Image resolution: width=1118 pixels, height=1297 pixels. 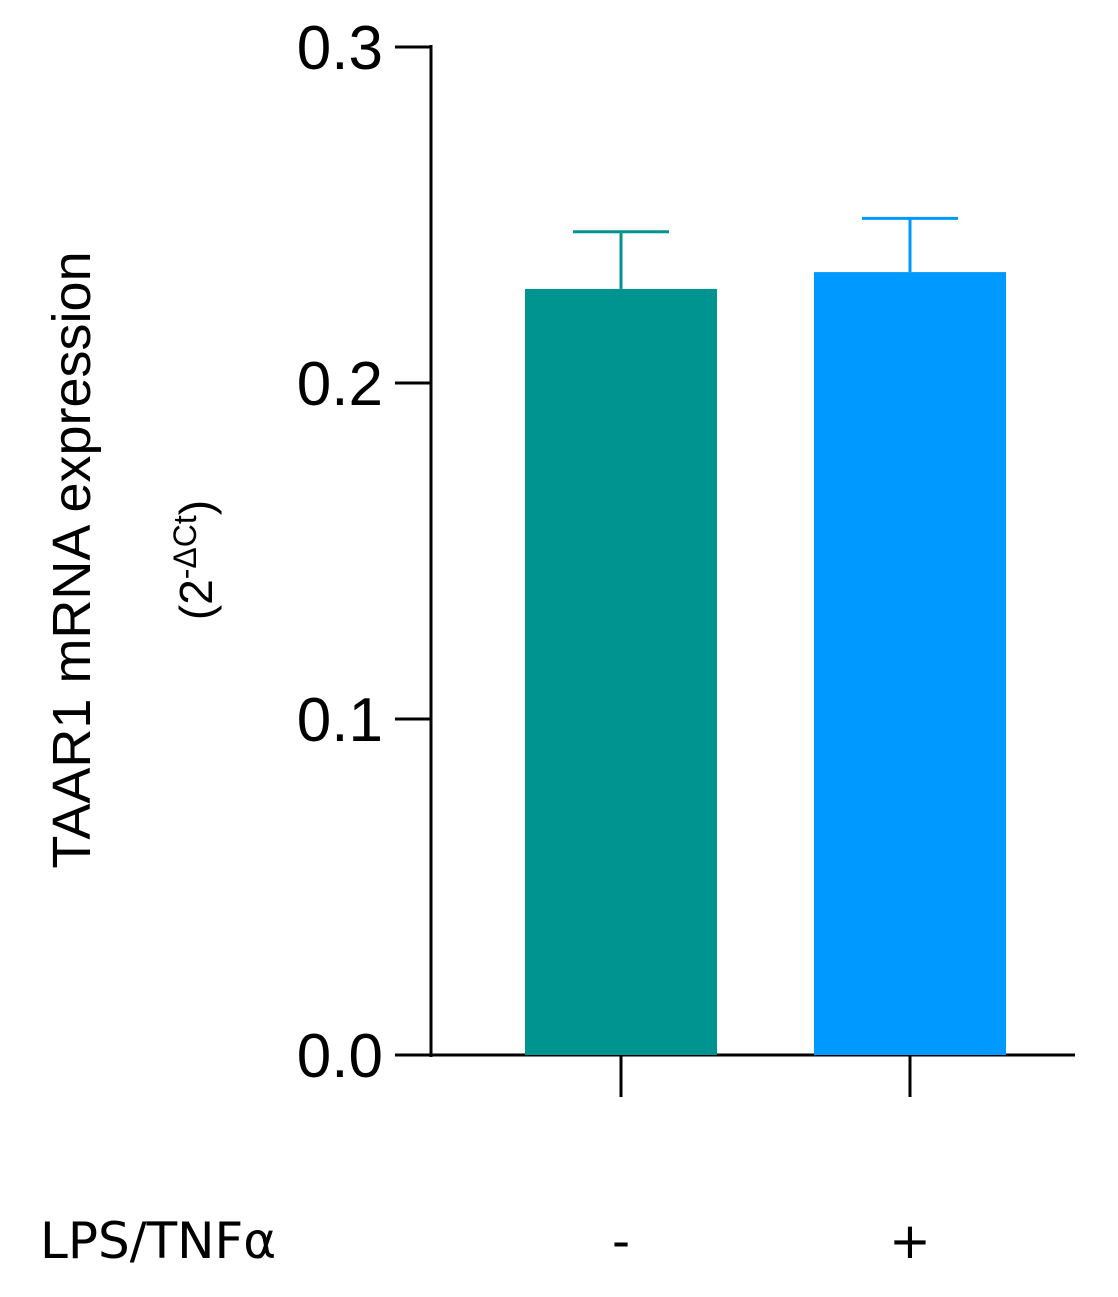 I want to click on y-tick-label: 0.2, so click(x=340, y=384).